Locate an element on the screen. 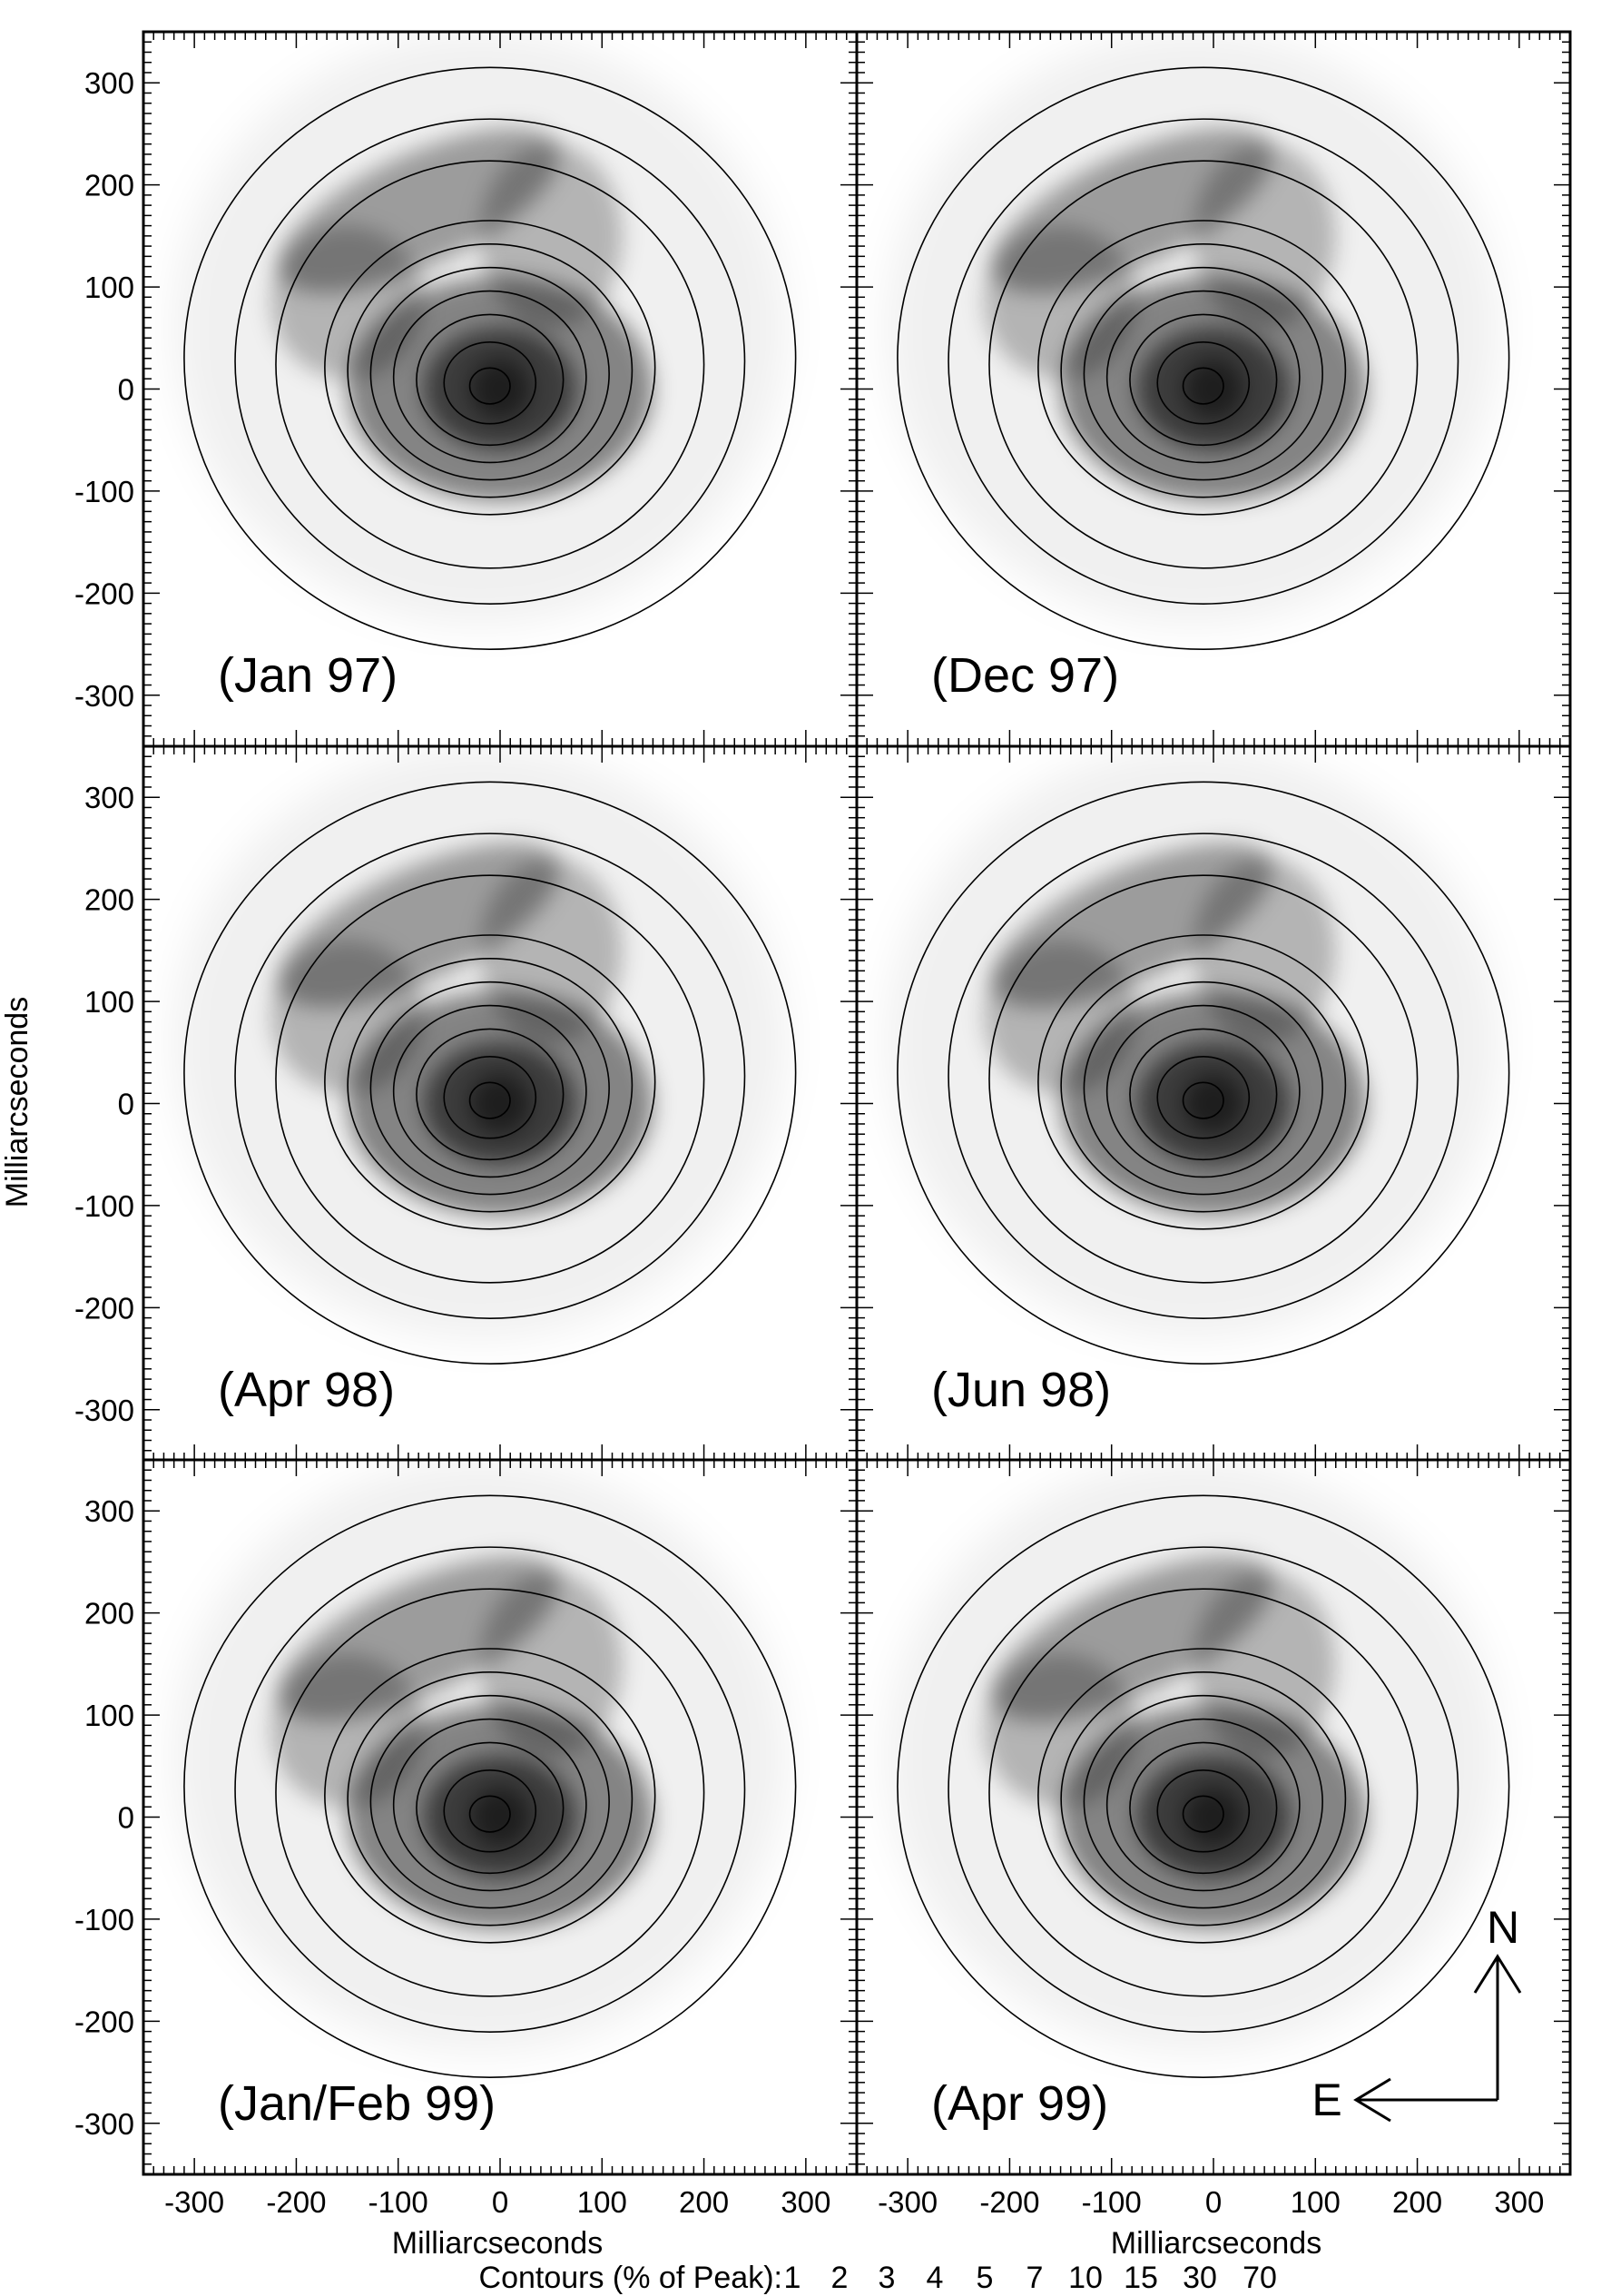 The width and height of the screenshot is (1611, 2296). contour-level-label: 7 is located at coordinates (1035, 2278).